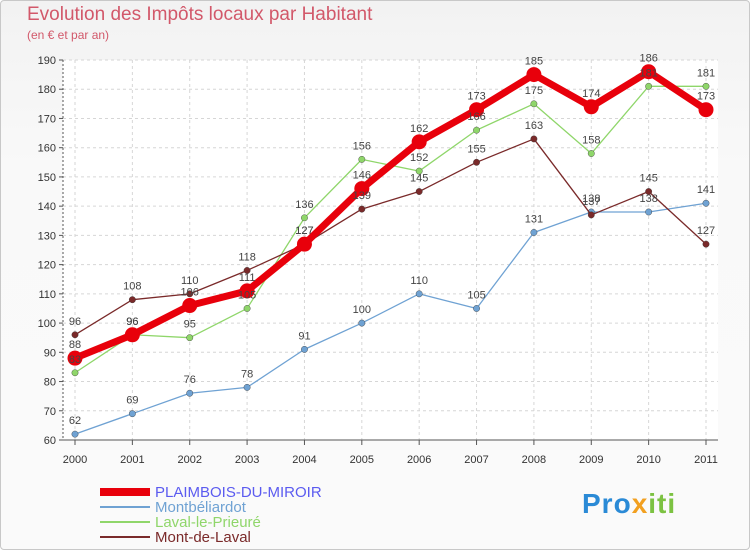 The height and width of the screenshot is (550, 750). I want to click on data-label: 88, so click(75, 345).